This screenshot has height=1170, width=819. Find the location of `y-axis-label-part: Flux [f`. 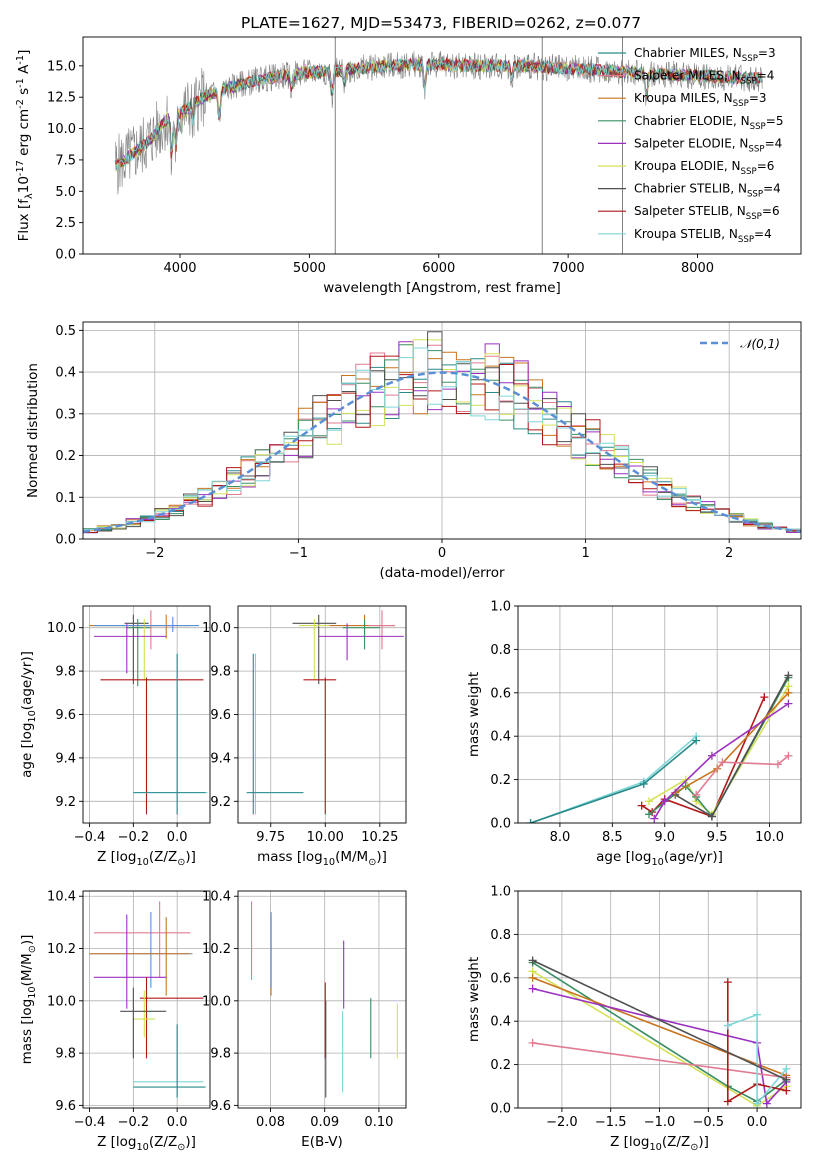

y-axis-label-part: Flux [f is located at coordinates (24, 220).